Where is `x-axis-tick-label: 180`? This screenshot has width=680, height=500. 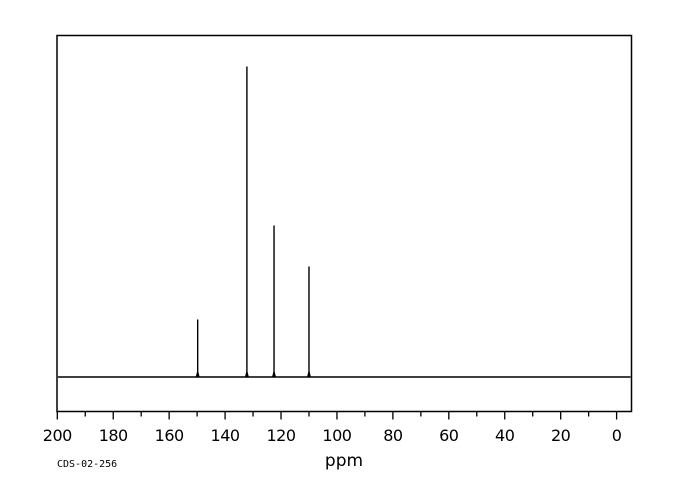
x-axis-tick-label: 180 is located at coordinates (113, 435).